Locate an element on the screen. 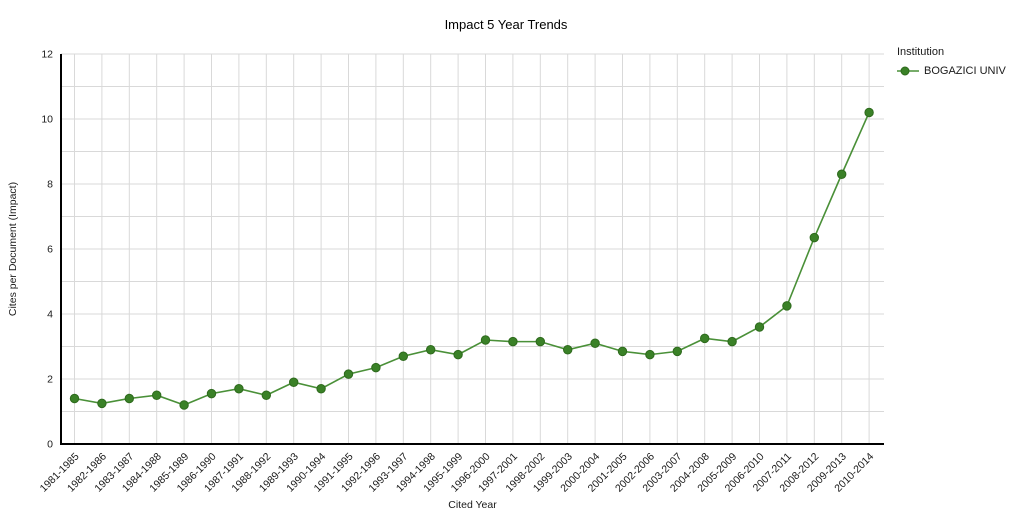 The width and height of the screenshot is (1012, 519). y-tick-label: 2 is located at coordinates (50, 380).